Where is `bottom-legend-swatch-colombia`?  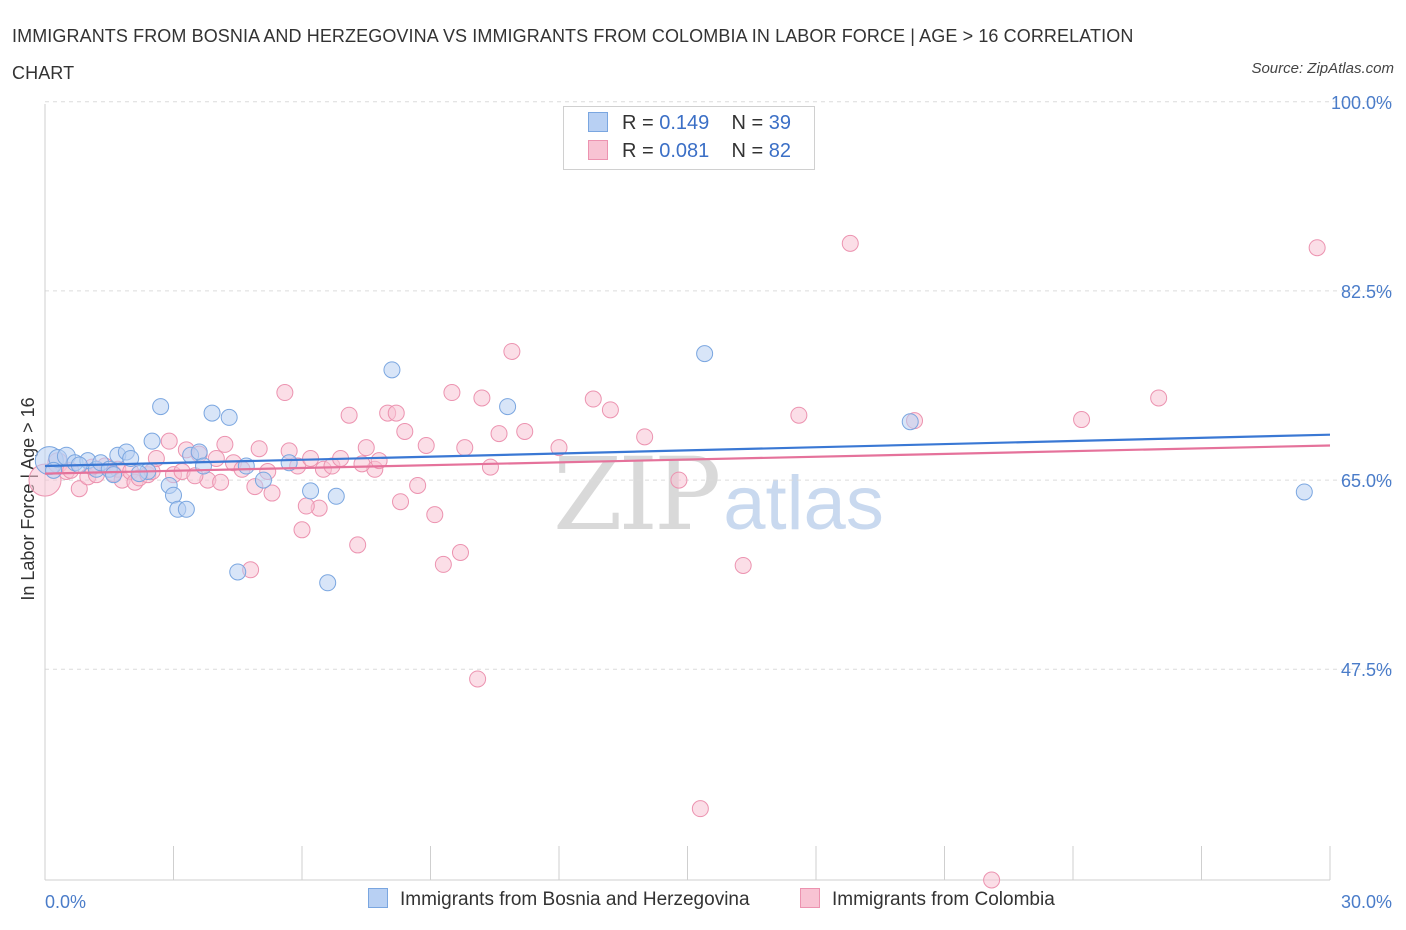 bottom-legend-swatch-colombia is located at coordinates (810, 898).